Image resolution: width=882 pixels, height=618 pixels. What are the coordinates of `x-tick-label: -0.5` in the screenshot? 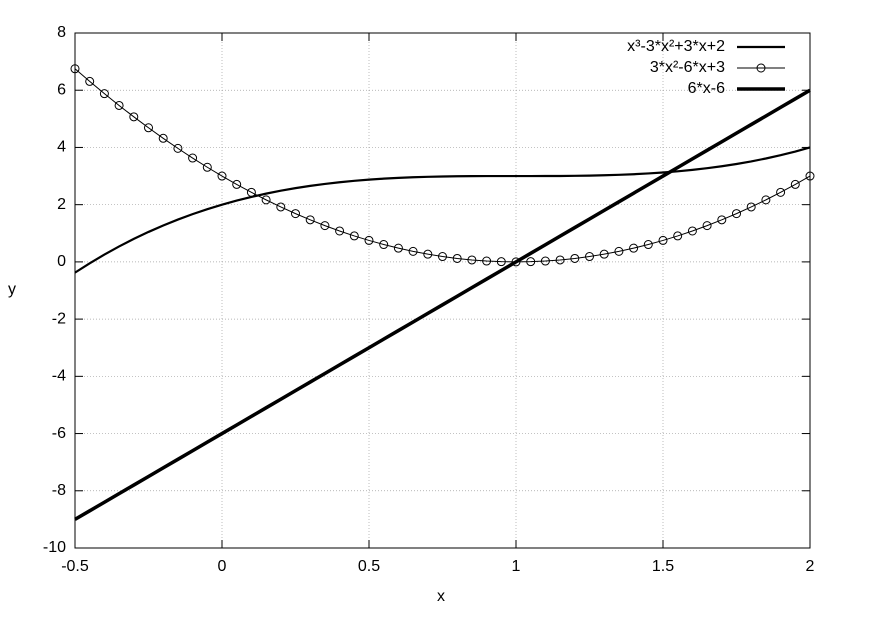 It's located at (75, 566).